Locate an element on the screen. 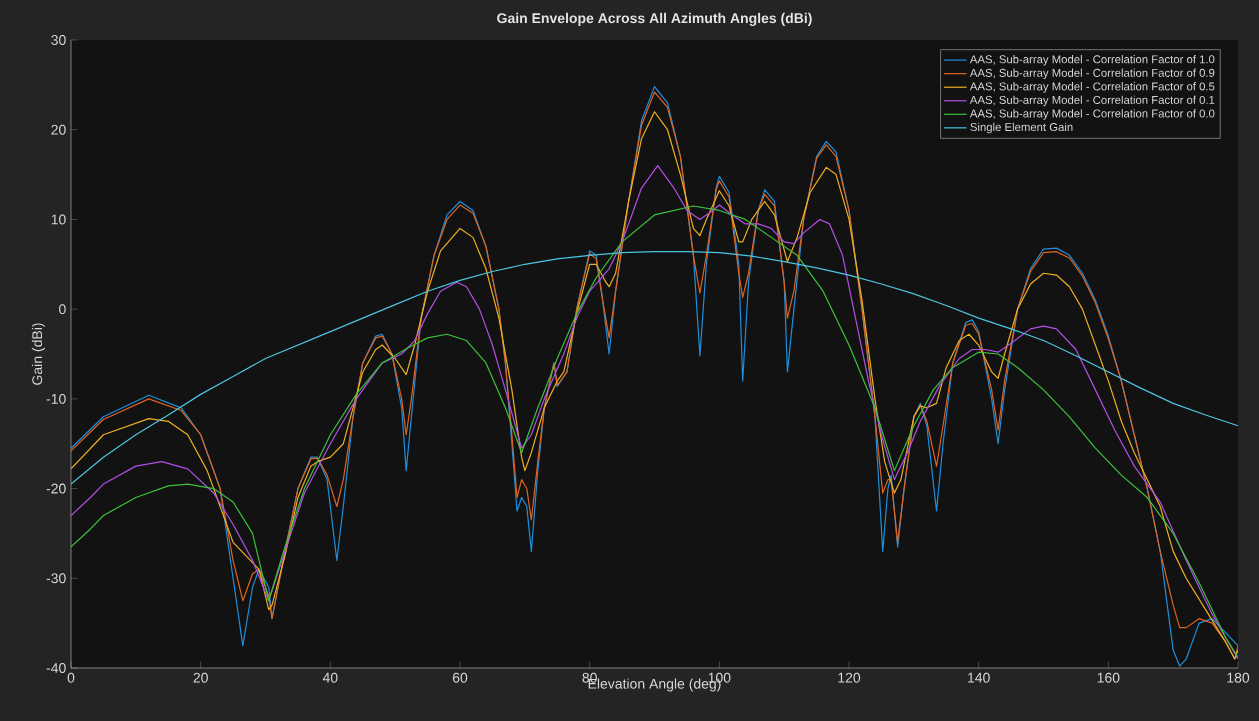 The height and width of the screenshot is (721, 1259). y-tick-label: -30 is located at coordinates (56, 578).